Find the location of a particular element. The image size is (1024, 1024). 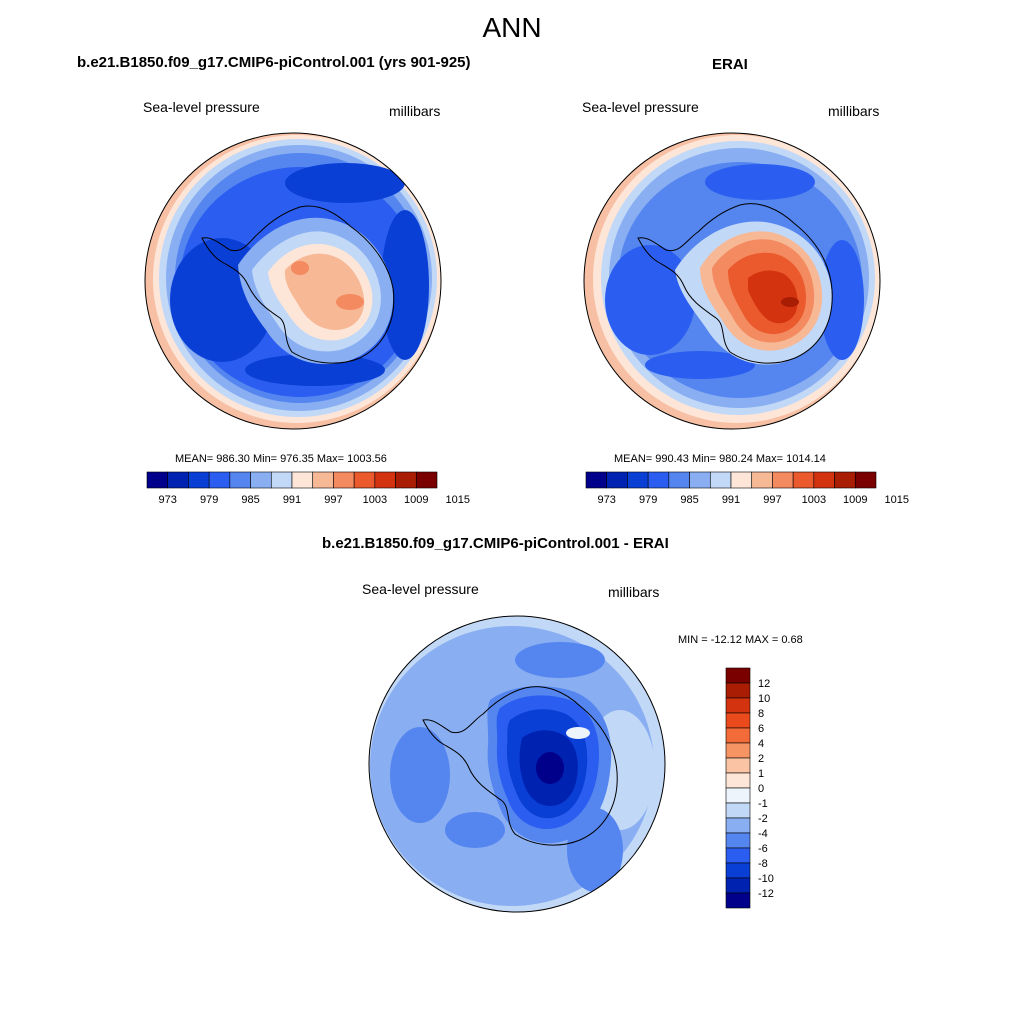

model-colorbar: 973 979 985 991 997 1003 1009 1015 is located at coordinates (308, 488).